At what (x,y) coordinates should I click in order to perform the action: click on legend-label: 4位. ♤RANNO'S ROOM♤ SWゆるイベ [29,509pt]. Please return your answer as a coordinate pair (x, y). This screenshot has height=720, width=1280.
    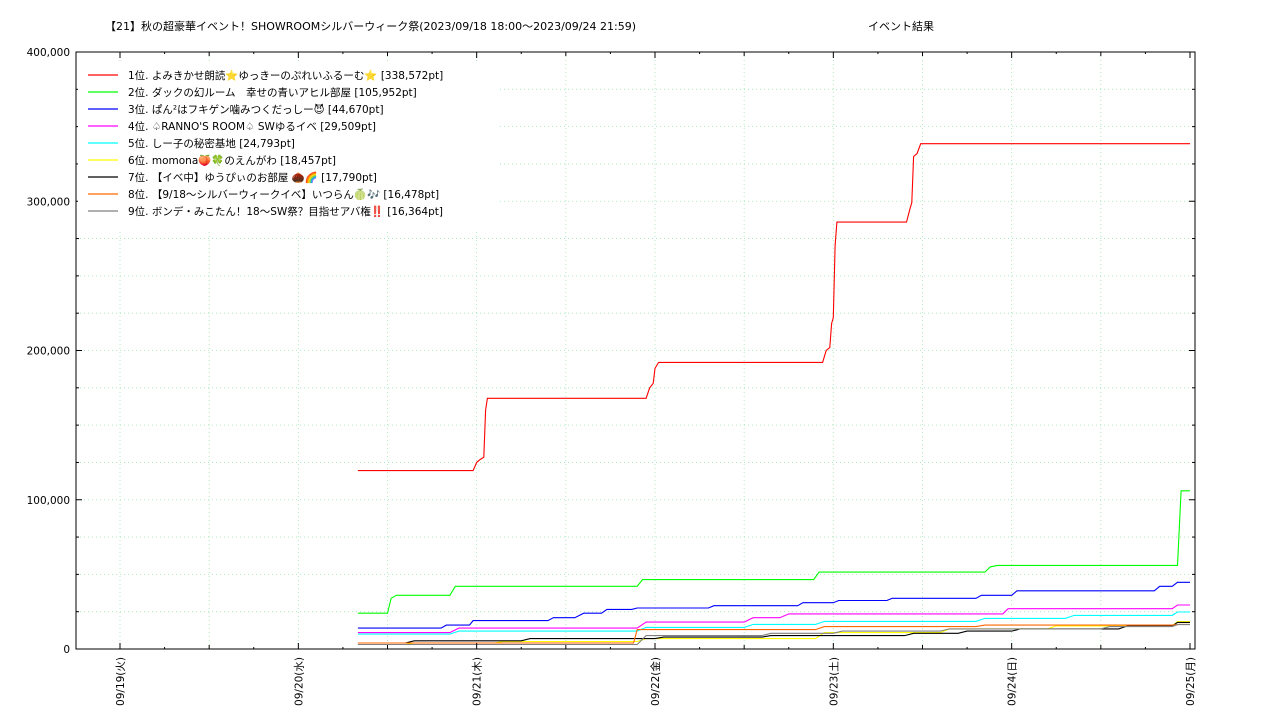
    Looking at the image, I should click on (252, 126).